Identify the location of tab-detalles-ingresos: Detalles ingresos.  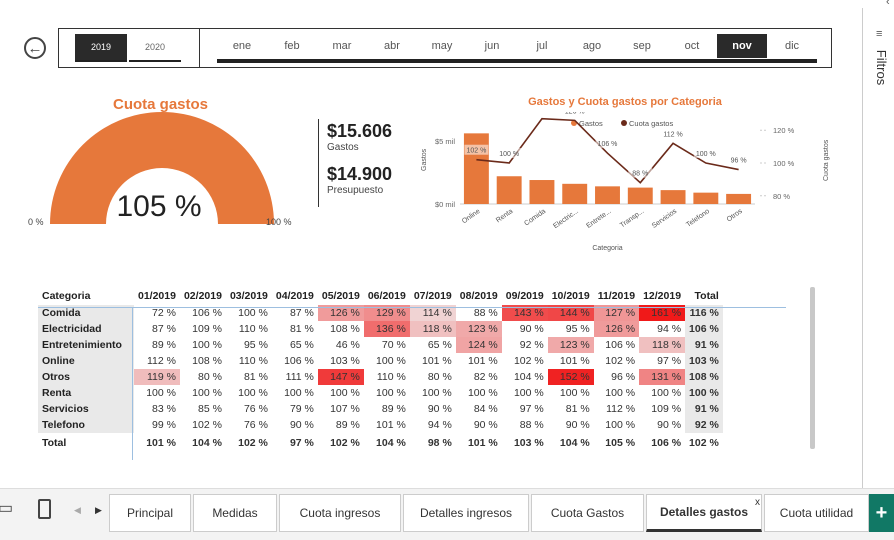
(466, 513).